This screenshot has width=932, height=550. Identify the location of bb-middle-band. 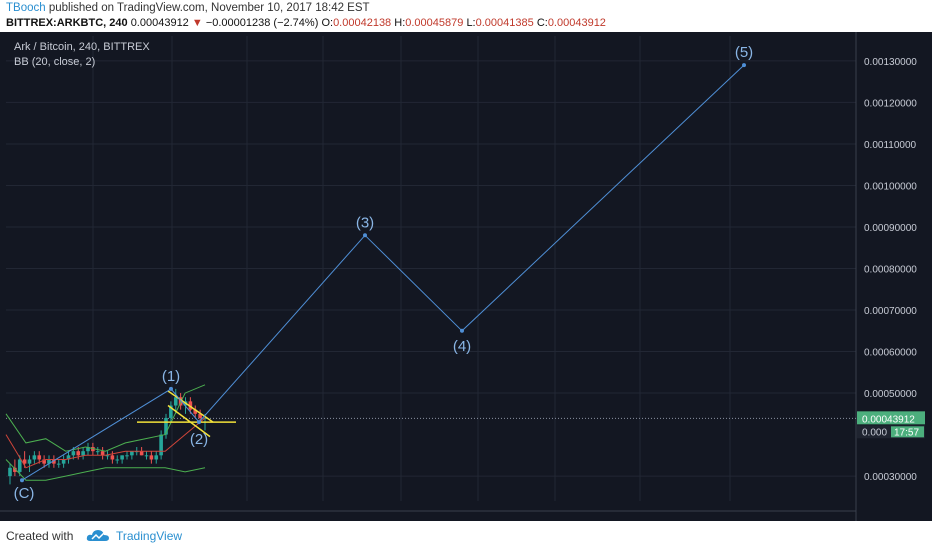
(105, 443).